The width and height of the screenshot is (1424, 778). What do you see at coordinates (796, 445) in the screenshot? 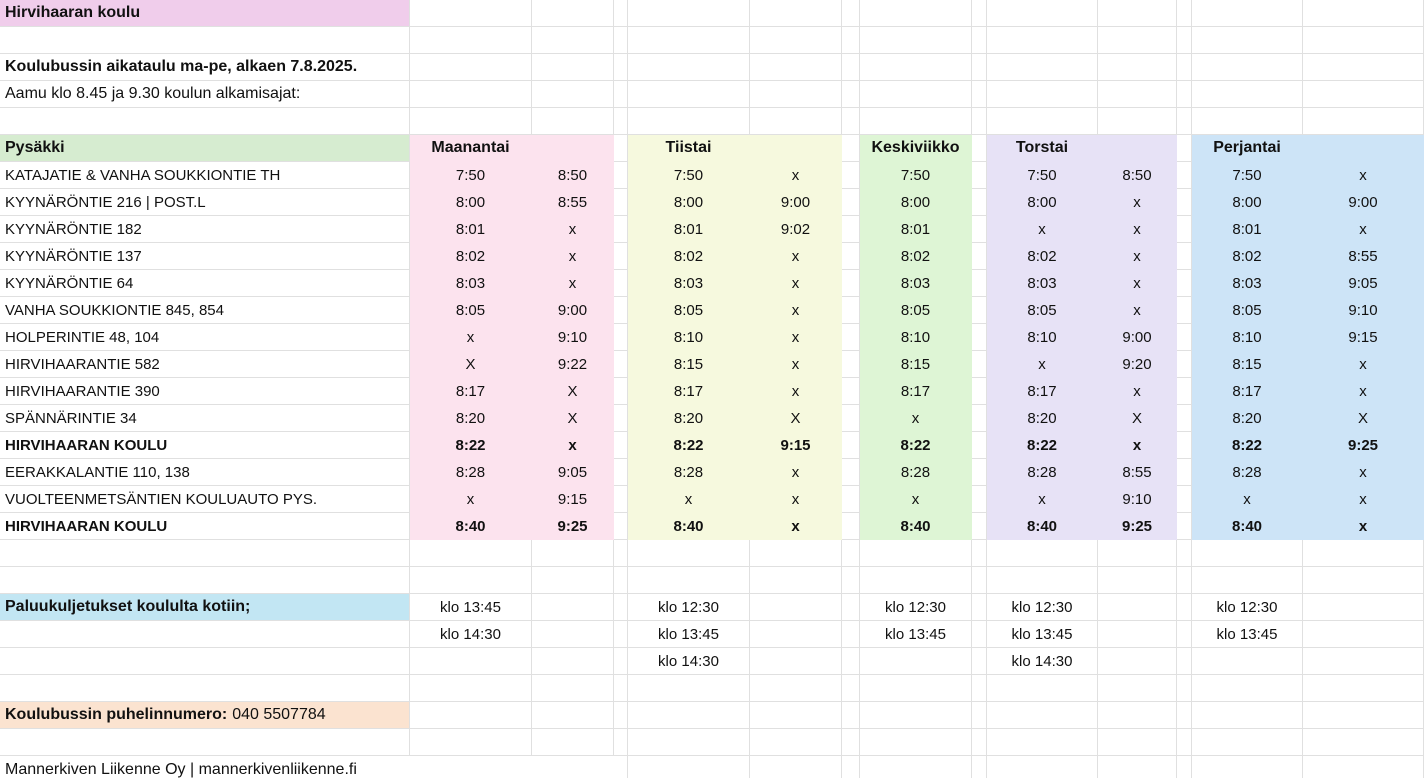
I see `time-cell: 9:15` at bounding box center [796, 445].